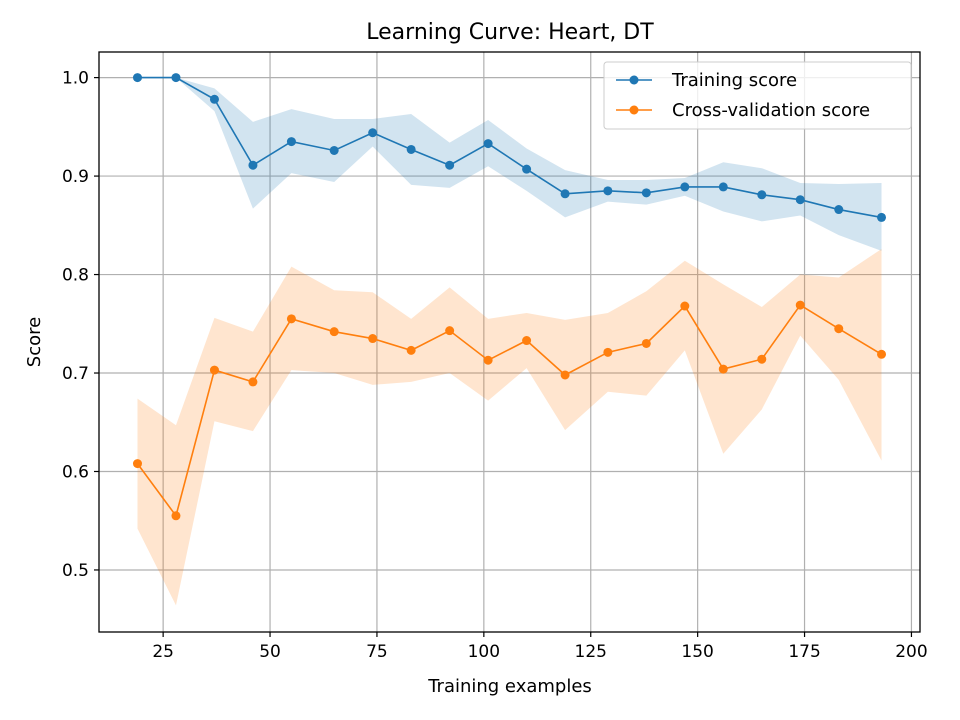 This screenshot has width=960, height=720. What do you see at coordinates (510, 32) in the screenshot?
I see `chart-title: Learning Curve: Heart, DT` at bounding box center [510, 32].